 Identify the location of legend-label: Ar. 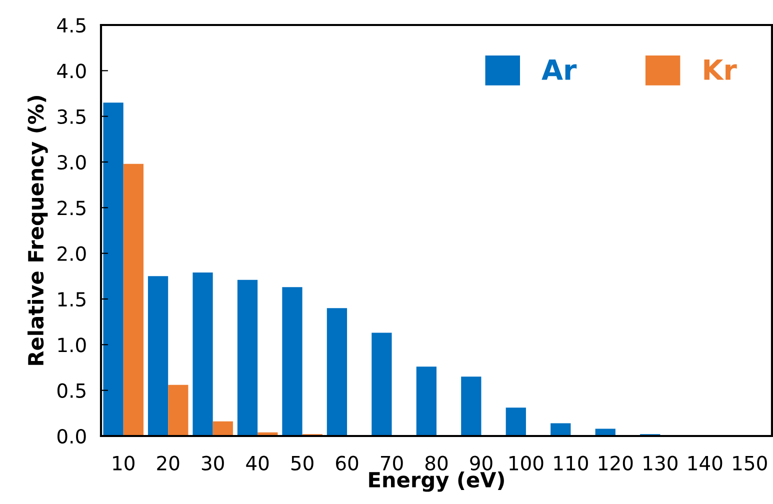
(559, 70).